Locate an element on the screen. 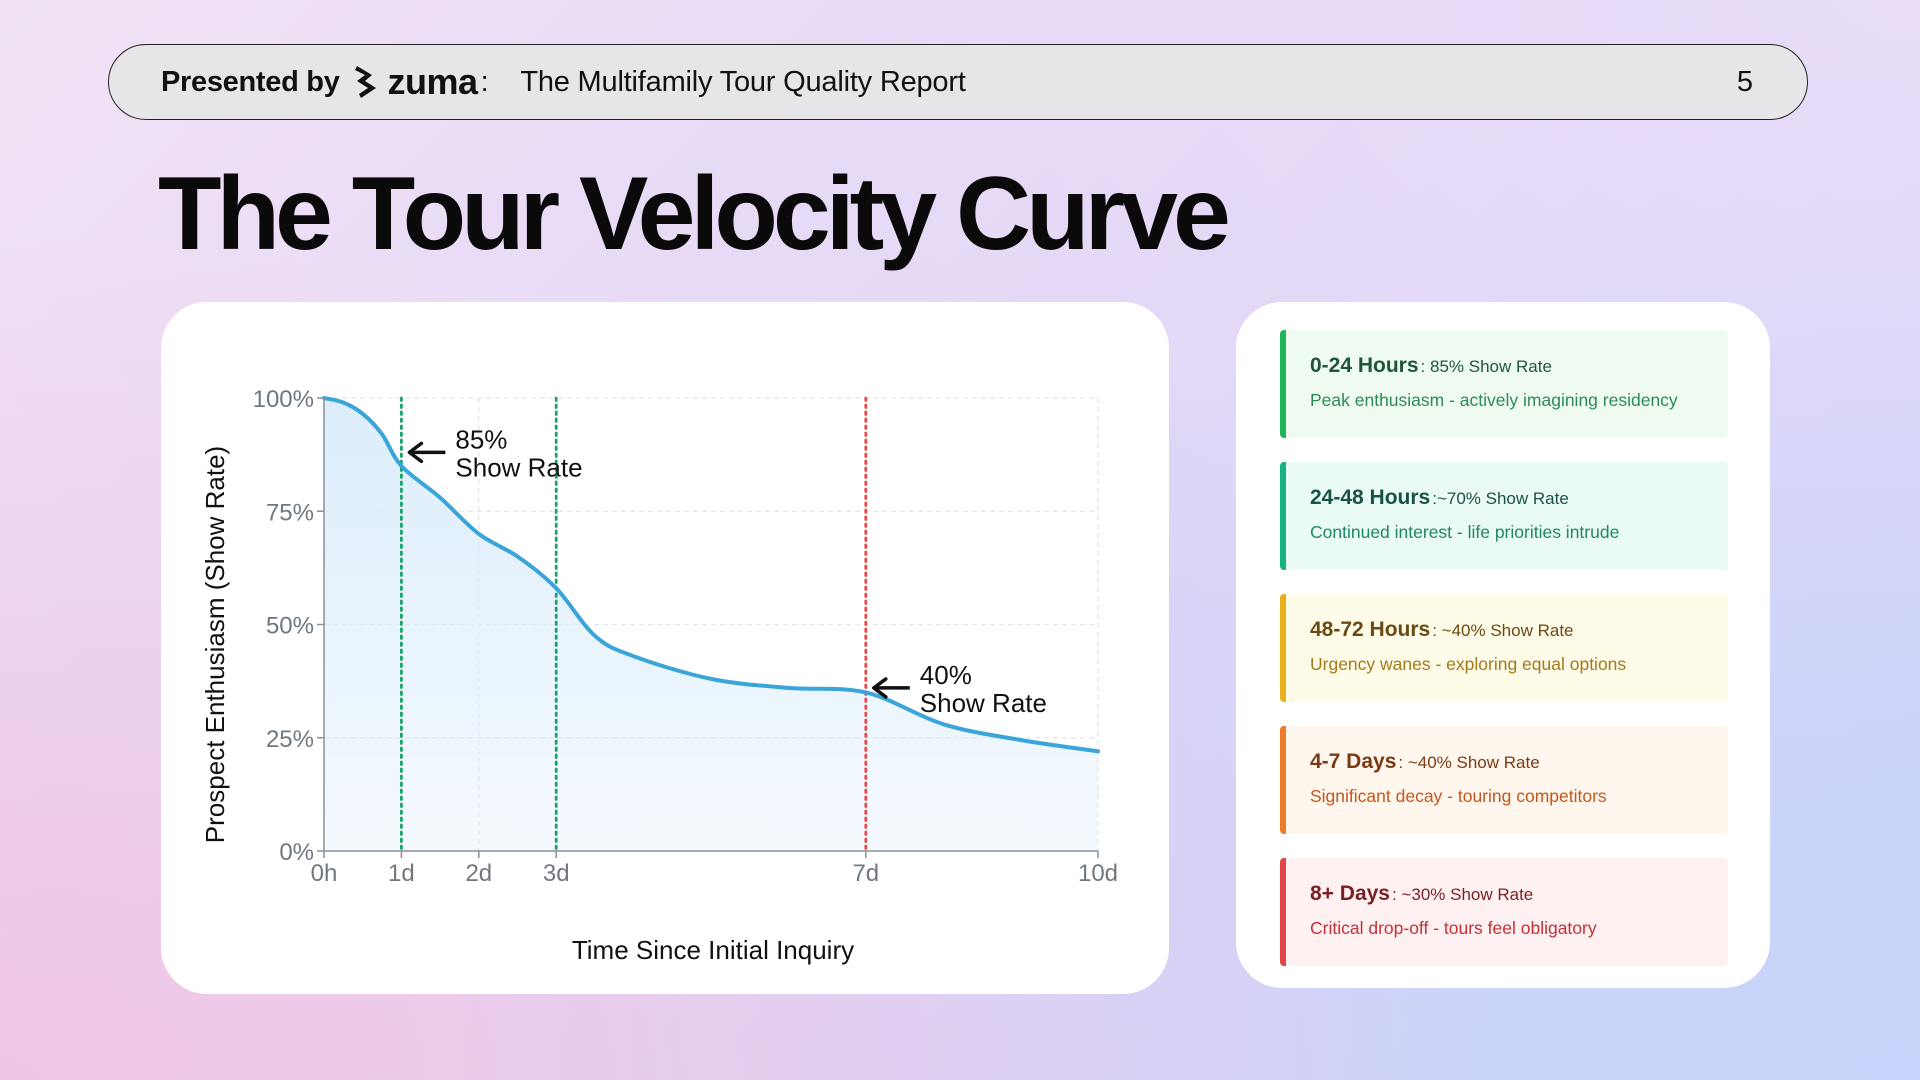  y-tick-label: 50% is located at coordinates (290, 626).